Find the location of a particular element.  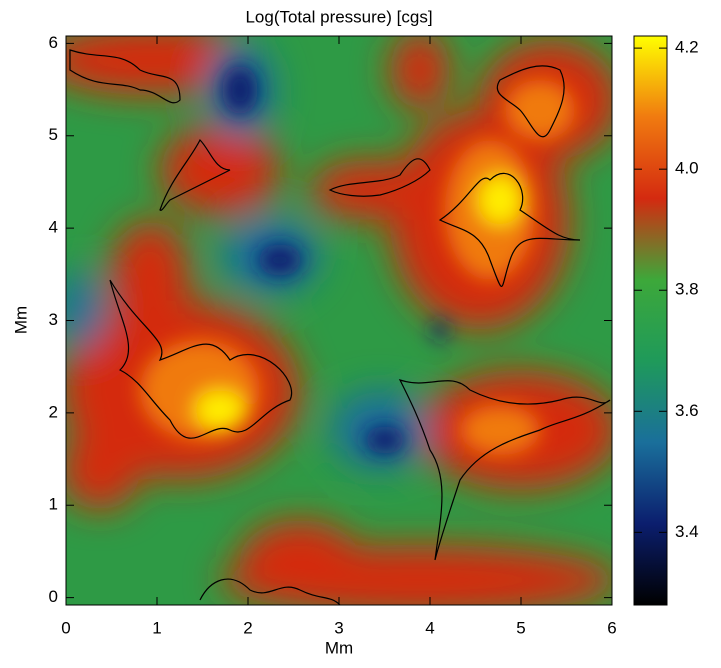

colorbar-tick-label: 3.6 is located at coordinates (687, 410).